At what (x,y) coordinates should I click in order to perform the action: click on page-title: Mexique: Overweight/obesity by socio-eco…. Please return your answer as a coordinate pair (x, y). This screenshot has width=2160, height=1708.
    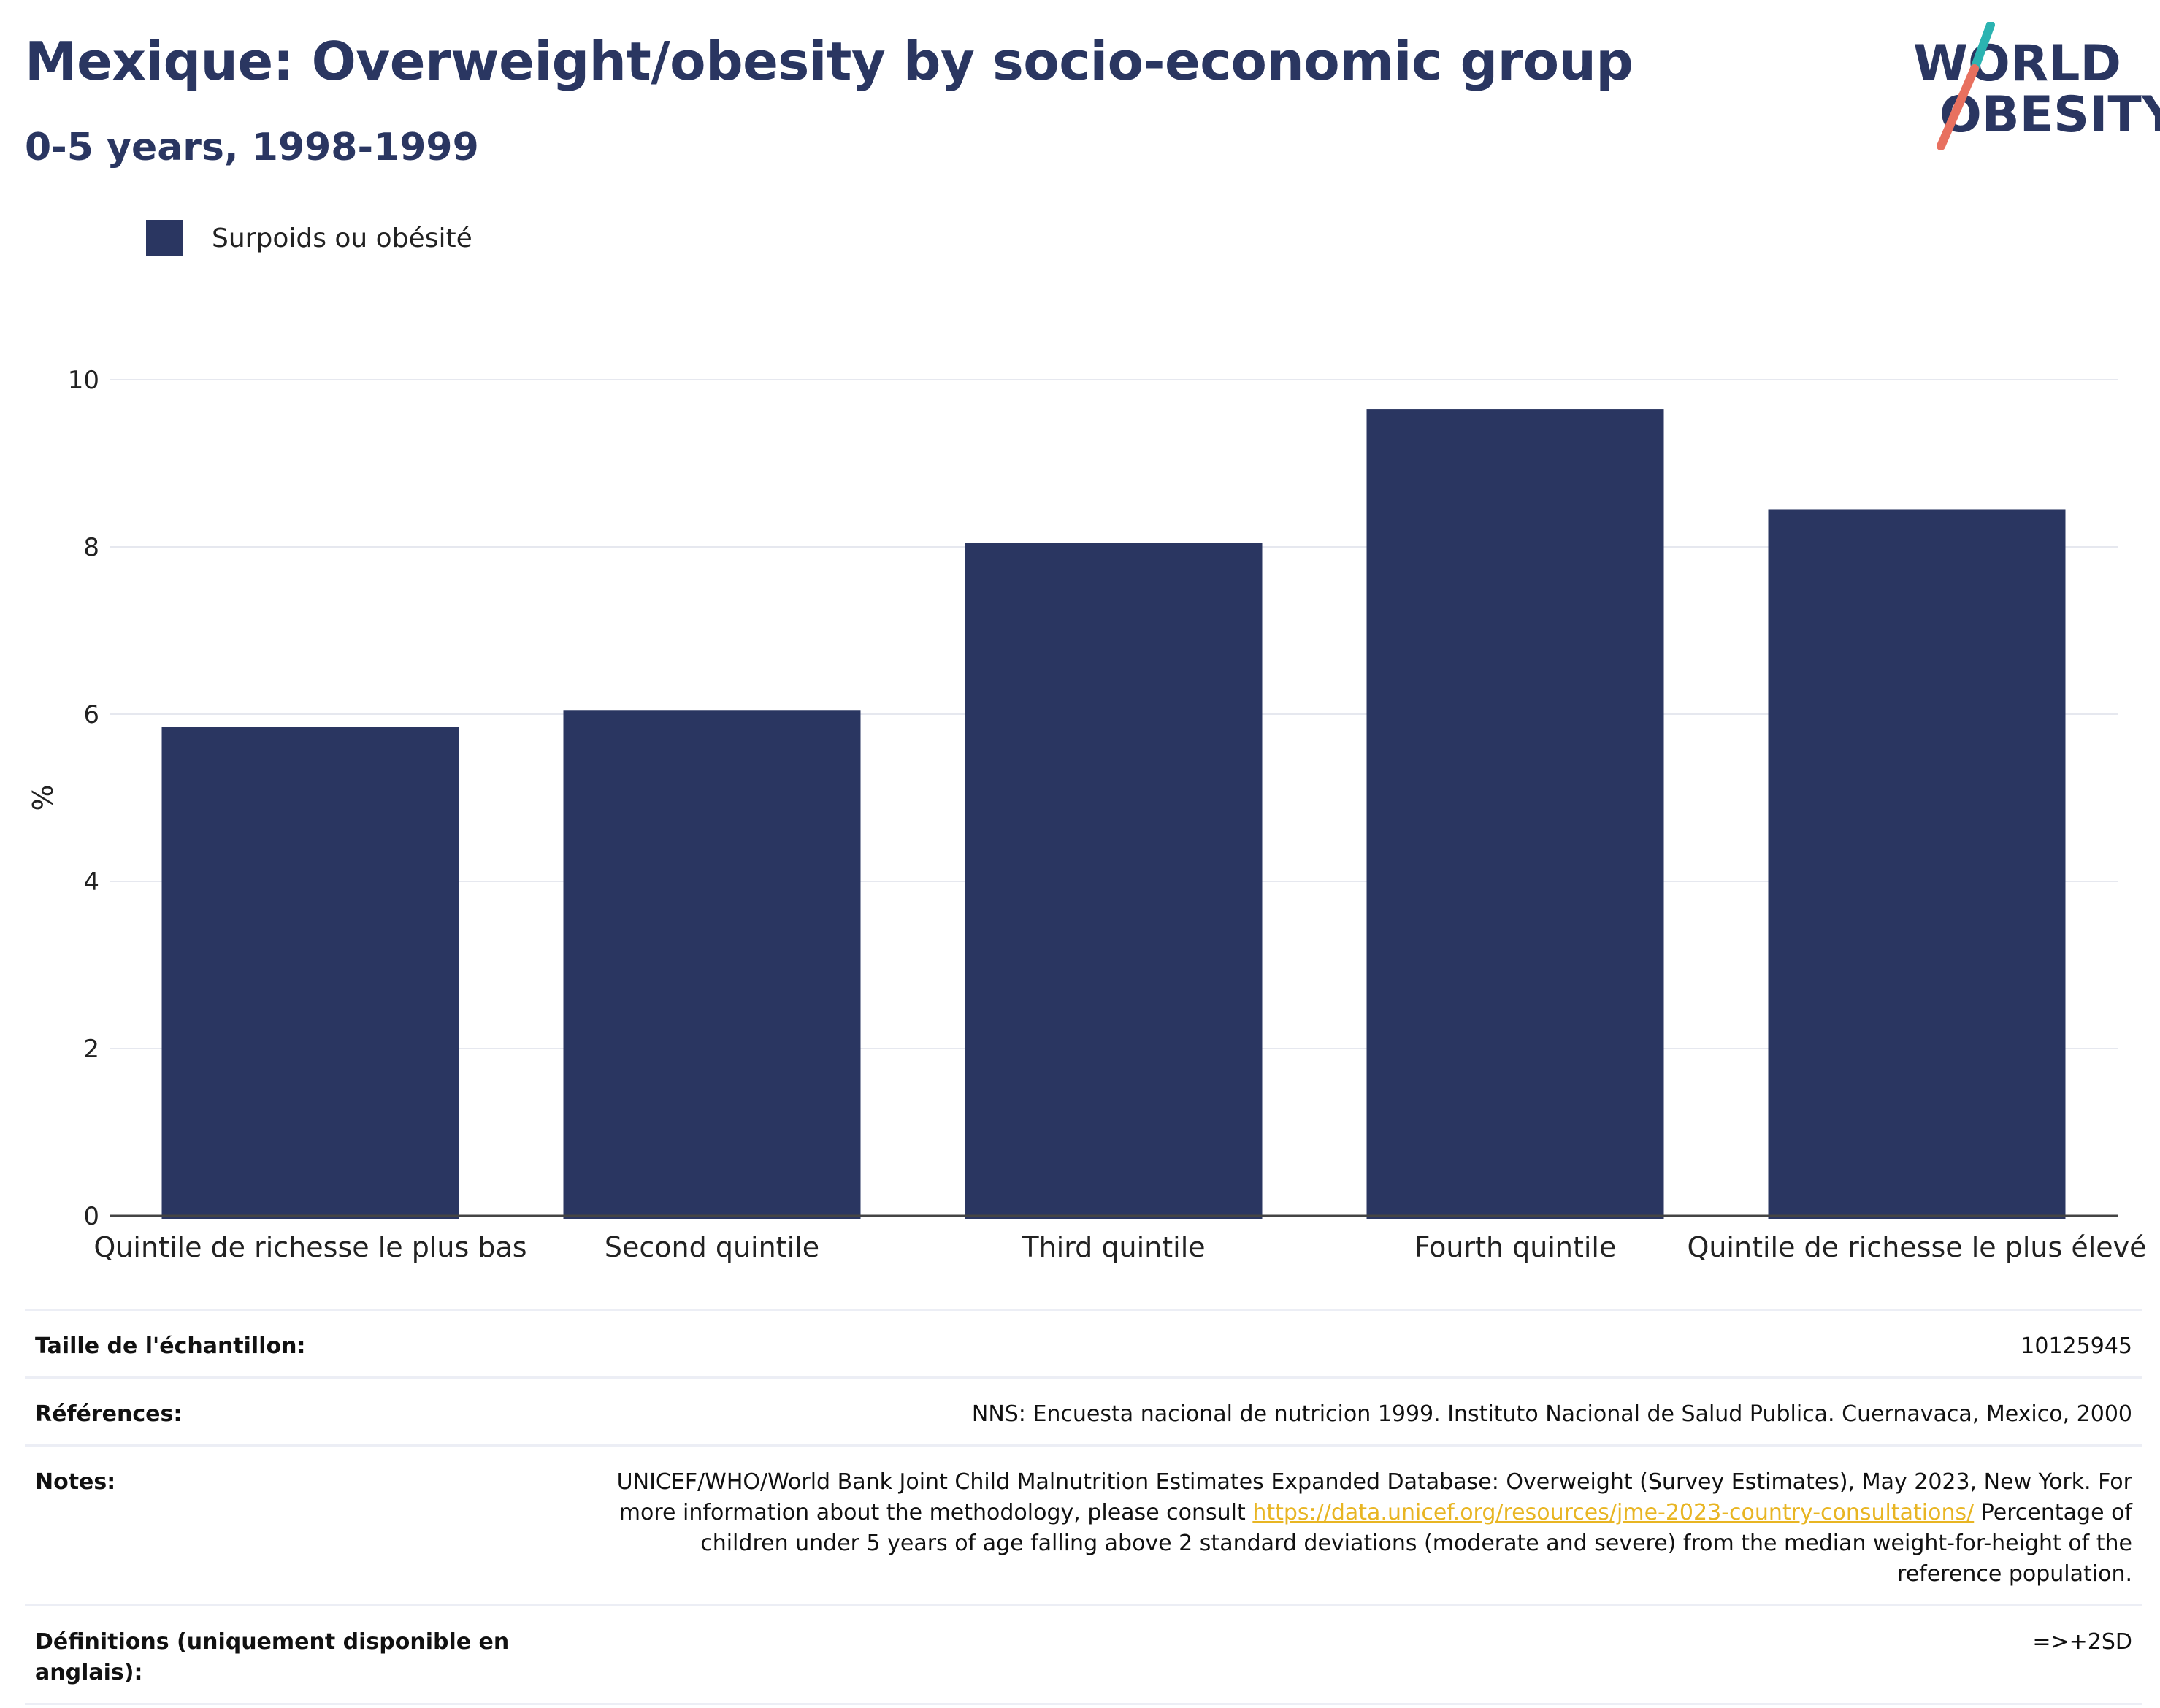
    Looking at the image, I should click on (829, 61).